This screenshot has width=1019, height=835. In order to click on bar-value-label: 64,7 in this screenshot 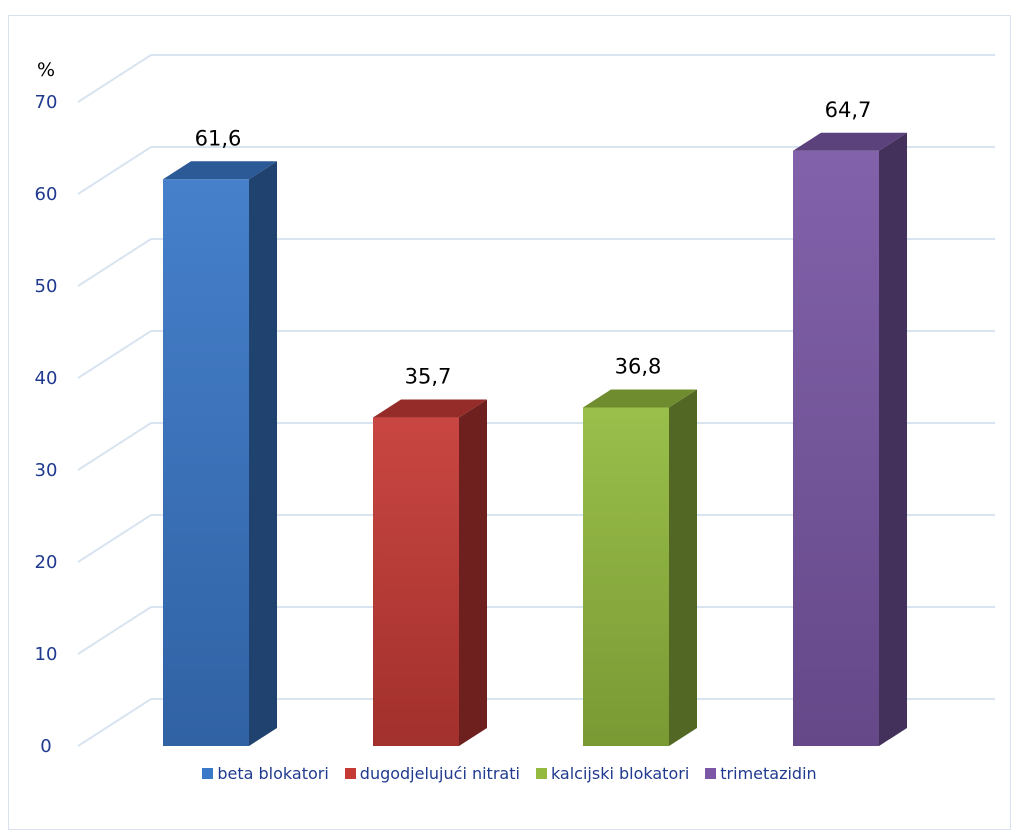, I will do `click(848, 110)`.